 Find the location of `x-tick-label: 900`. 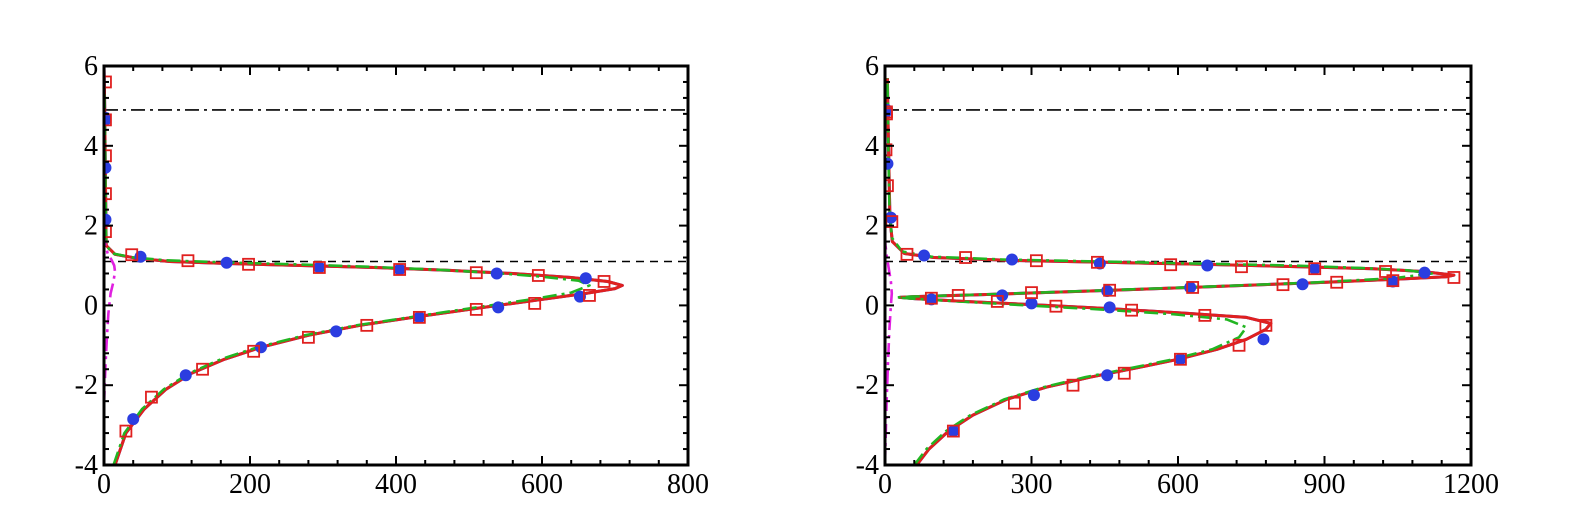

x-tick-label: 900 is located at coordinates (1325, 484).